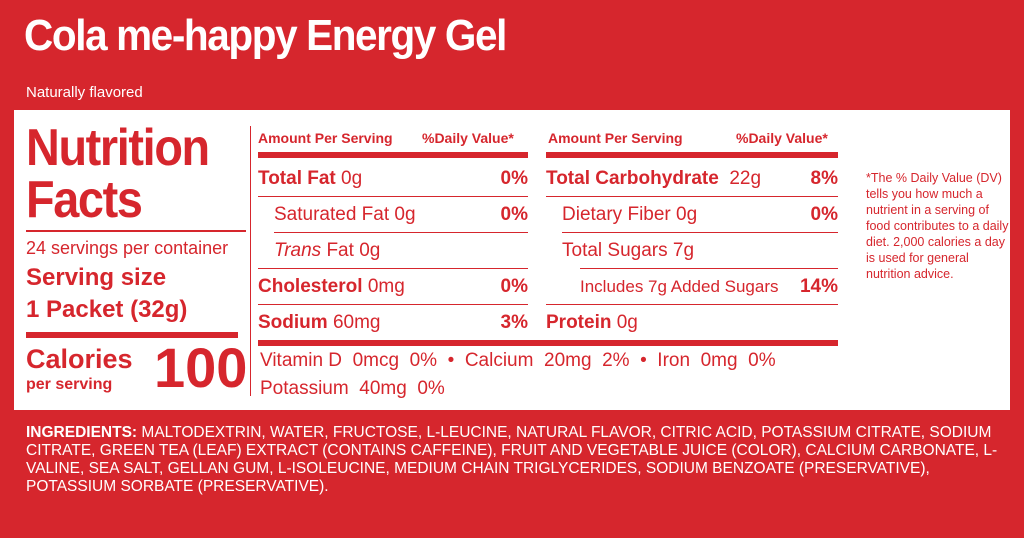 The image size is (1024, 538). Describe the element at coordinates (692, 155) in the screenshot. I see `right-thick-rule` at that location.